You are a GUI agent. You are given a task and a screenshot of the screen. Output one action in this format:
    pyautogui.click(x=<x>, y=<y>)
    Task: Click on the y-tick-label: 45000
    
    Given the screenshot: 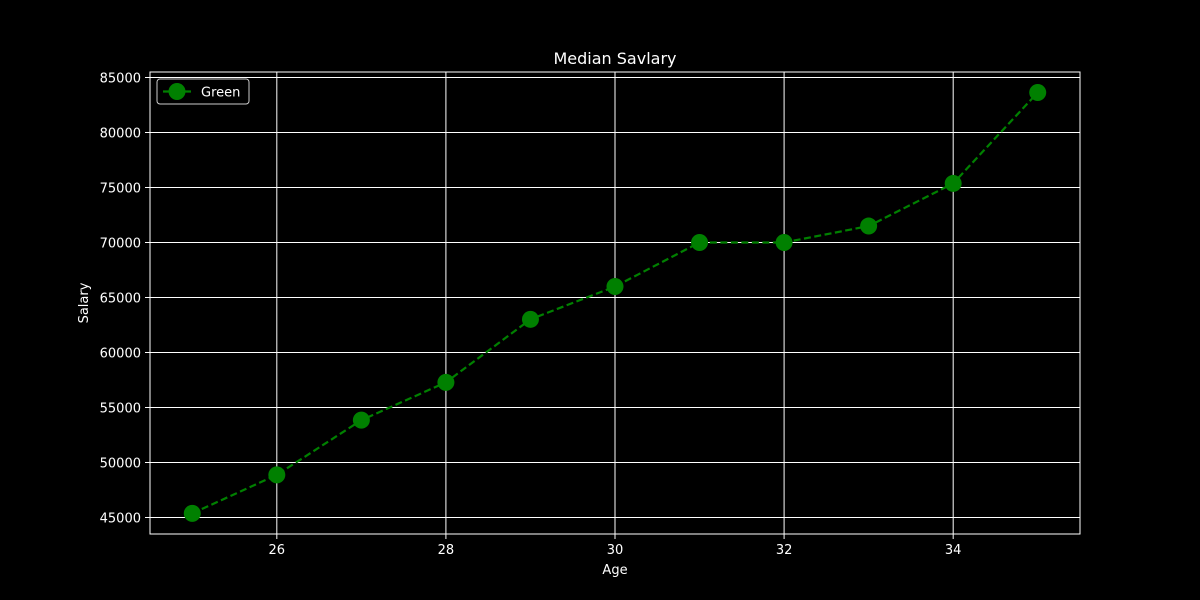 What is the action you would take?
    pyautogui.click(x=120, y=519)
    